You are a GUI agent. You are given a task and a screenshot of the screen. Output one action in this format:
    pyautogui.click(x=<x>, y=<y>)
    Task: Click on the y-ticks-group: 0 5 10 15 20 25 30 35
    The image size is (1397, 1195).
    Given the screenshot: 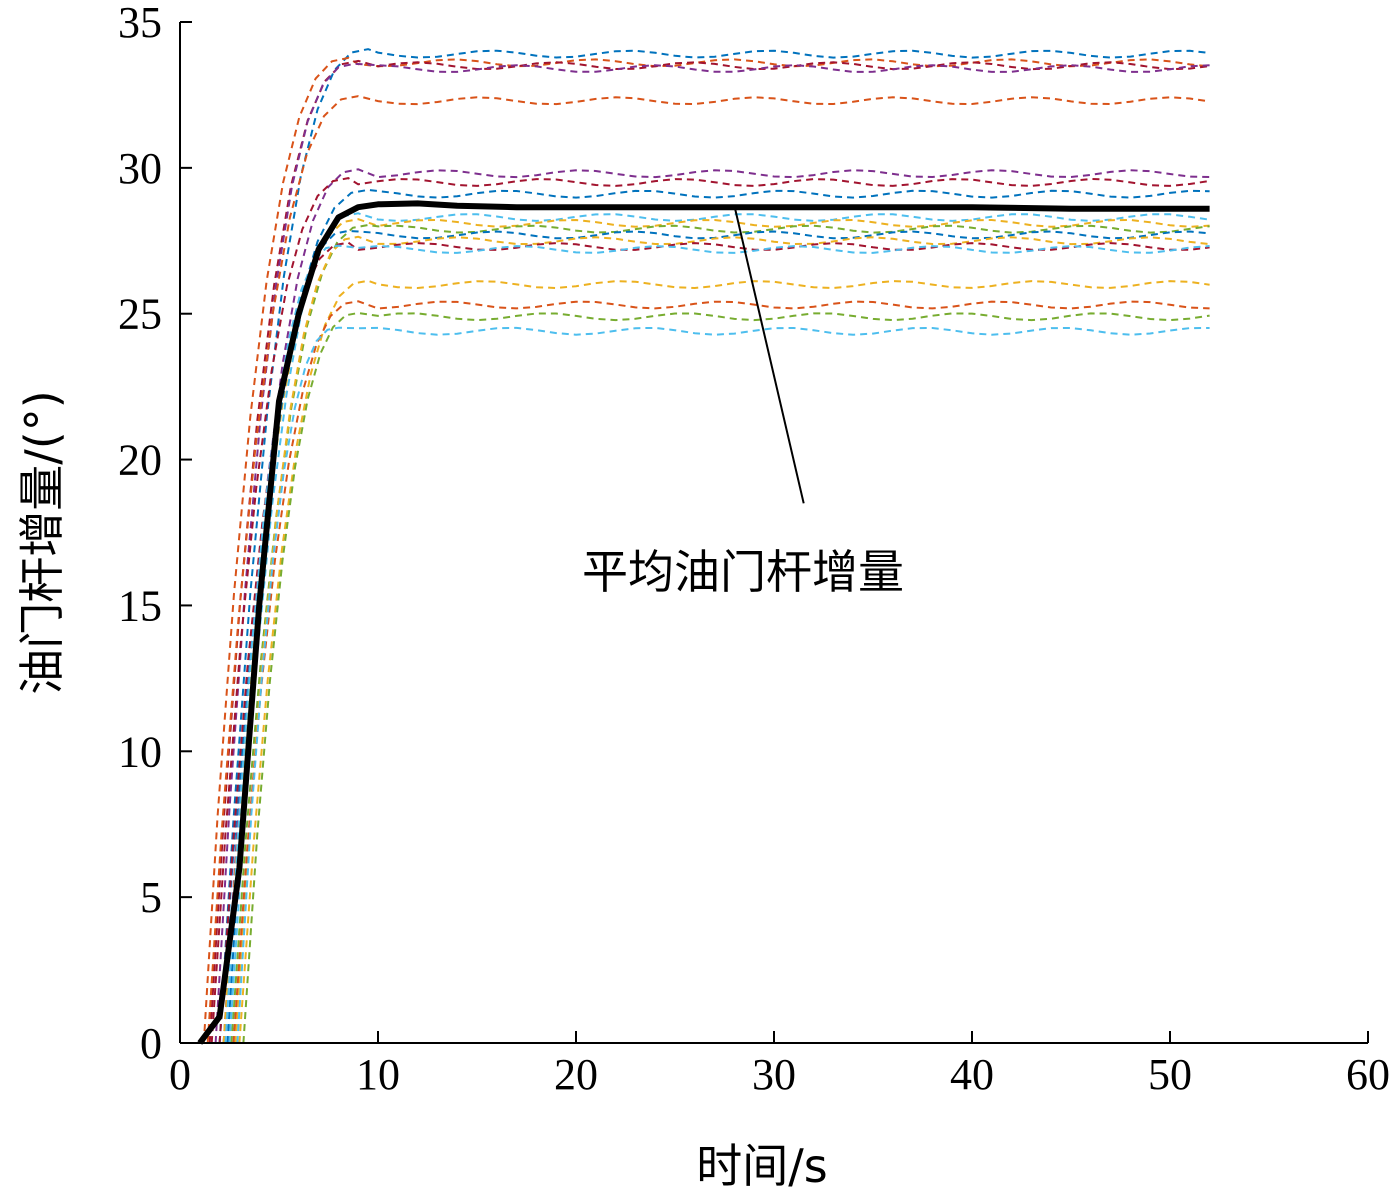 What is the action you would take?
    pyautogui.click(x=155, y=534)
    